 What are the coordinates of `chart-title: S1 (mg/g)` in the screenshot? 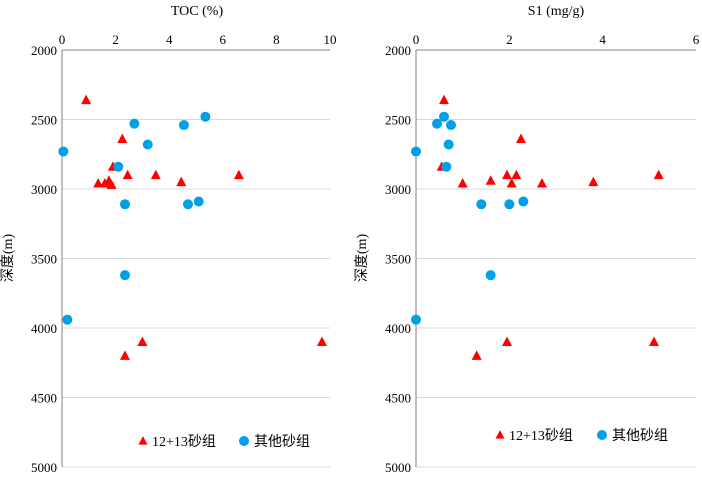 It's located at (556, 11).